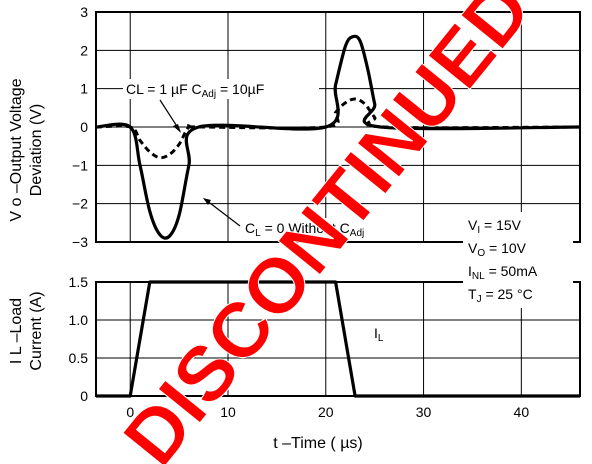  What do you see at coordinates (26, 149) in the screenshot?
I see `top-y-axis-title: V o –Output Voltage Deviation (V)` at bounding box center [26, 149].